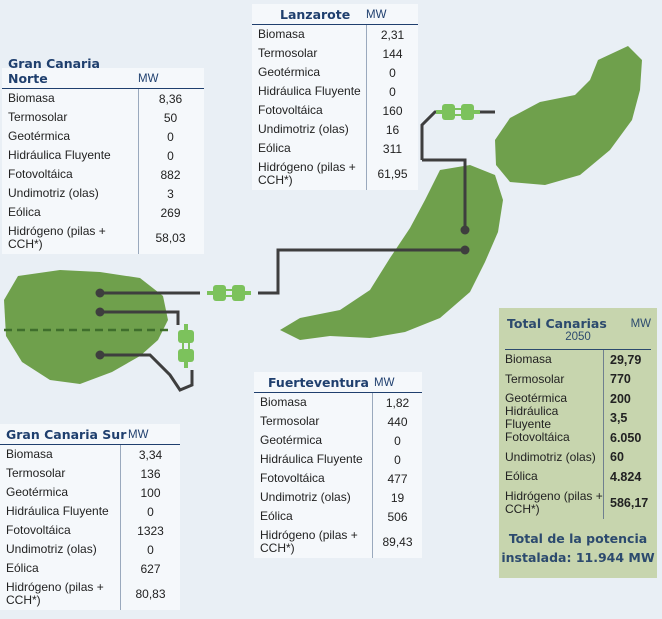  What do you see at coordinates (338, 421) in the screenshot?
I see `table-row: Termosolar 440` at bounding box center [338, 421].